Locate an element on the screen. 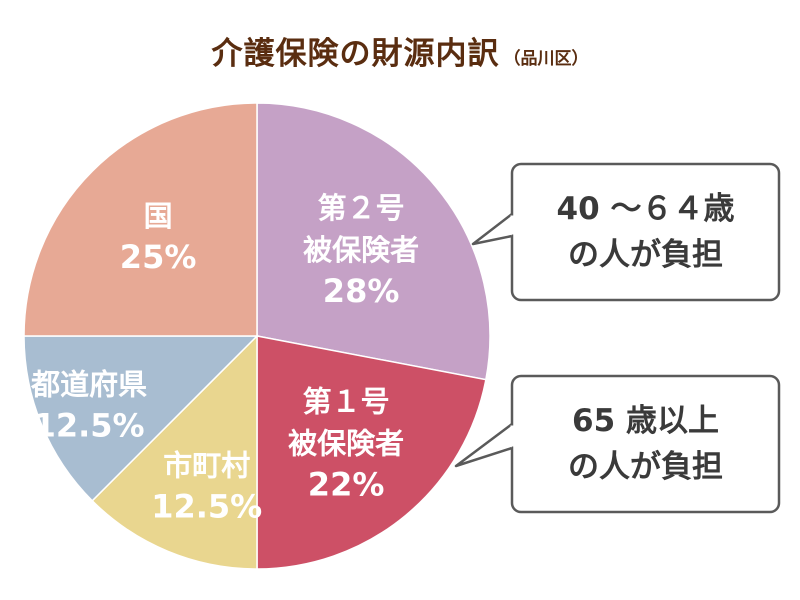 The width and height of the screenshot is (800, 600). slice-label: 第１号被保険者 22% is located at coordinates (346, 444).